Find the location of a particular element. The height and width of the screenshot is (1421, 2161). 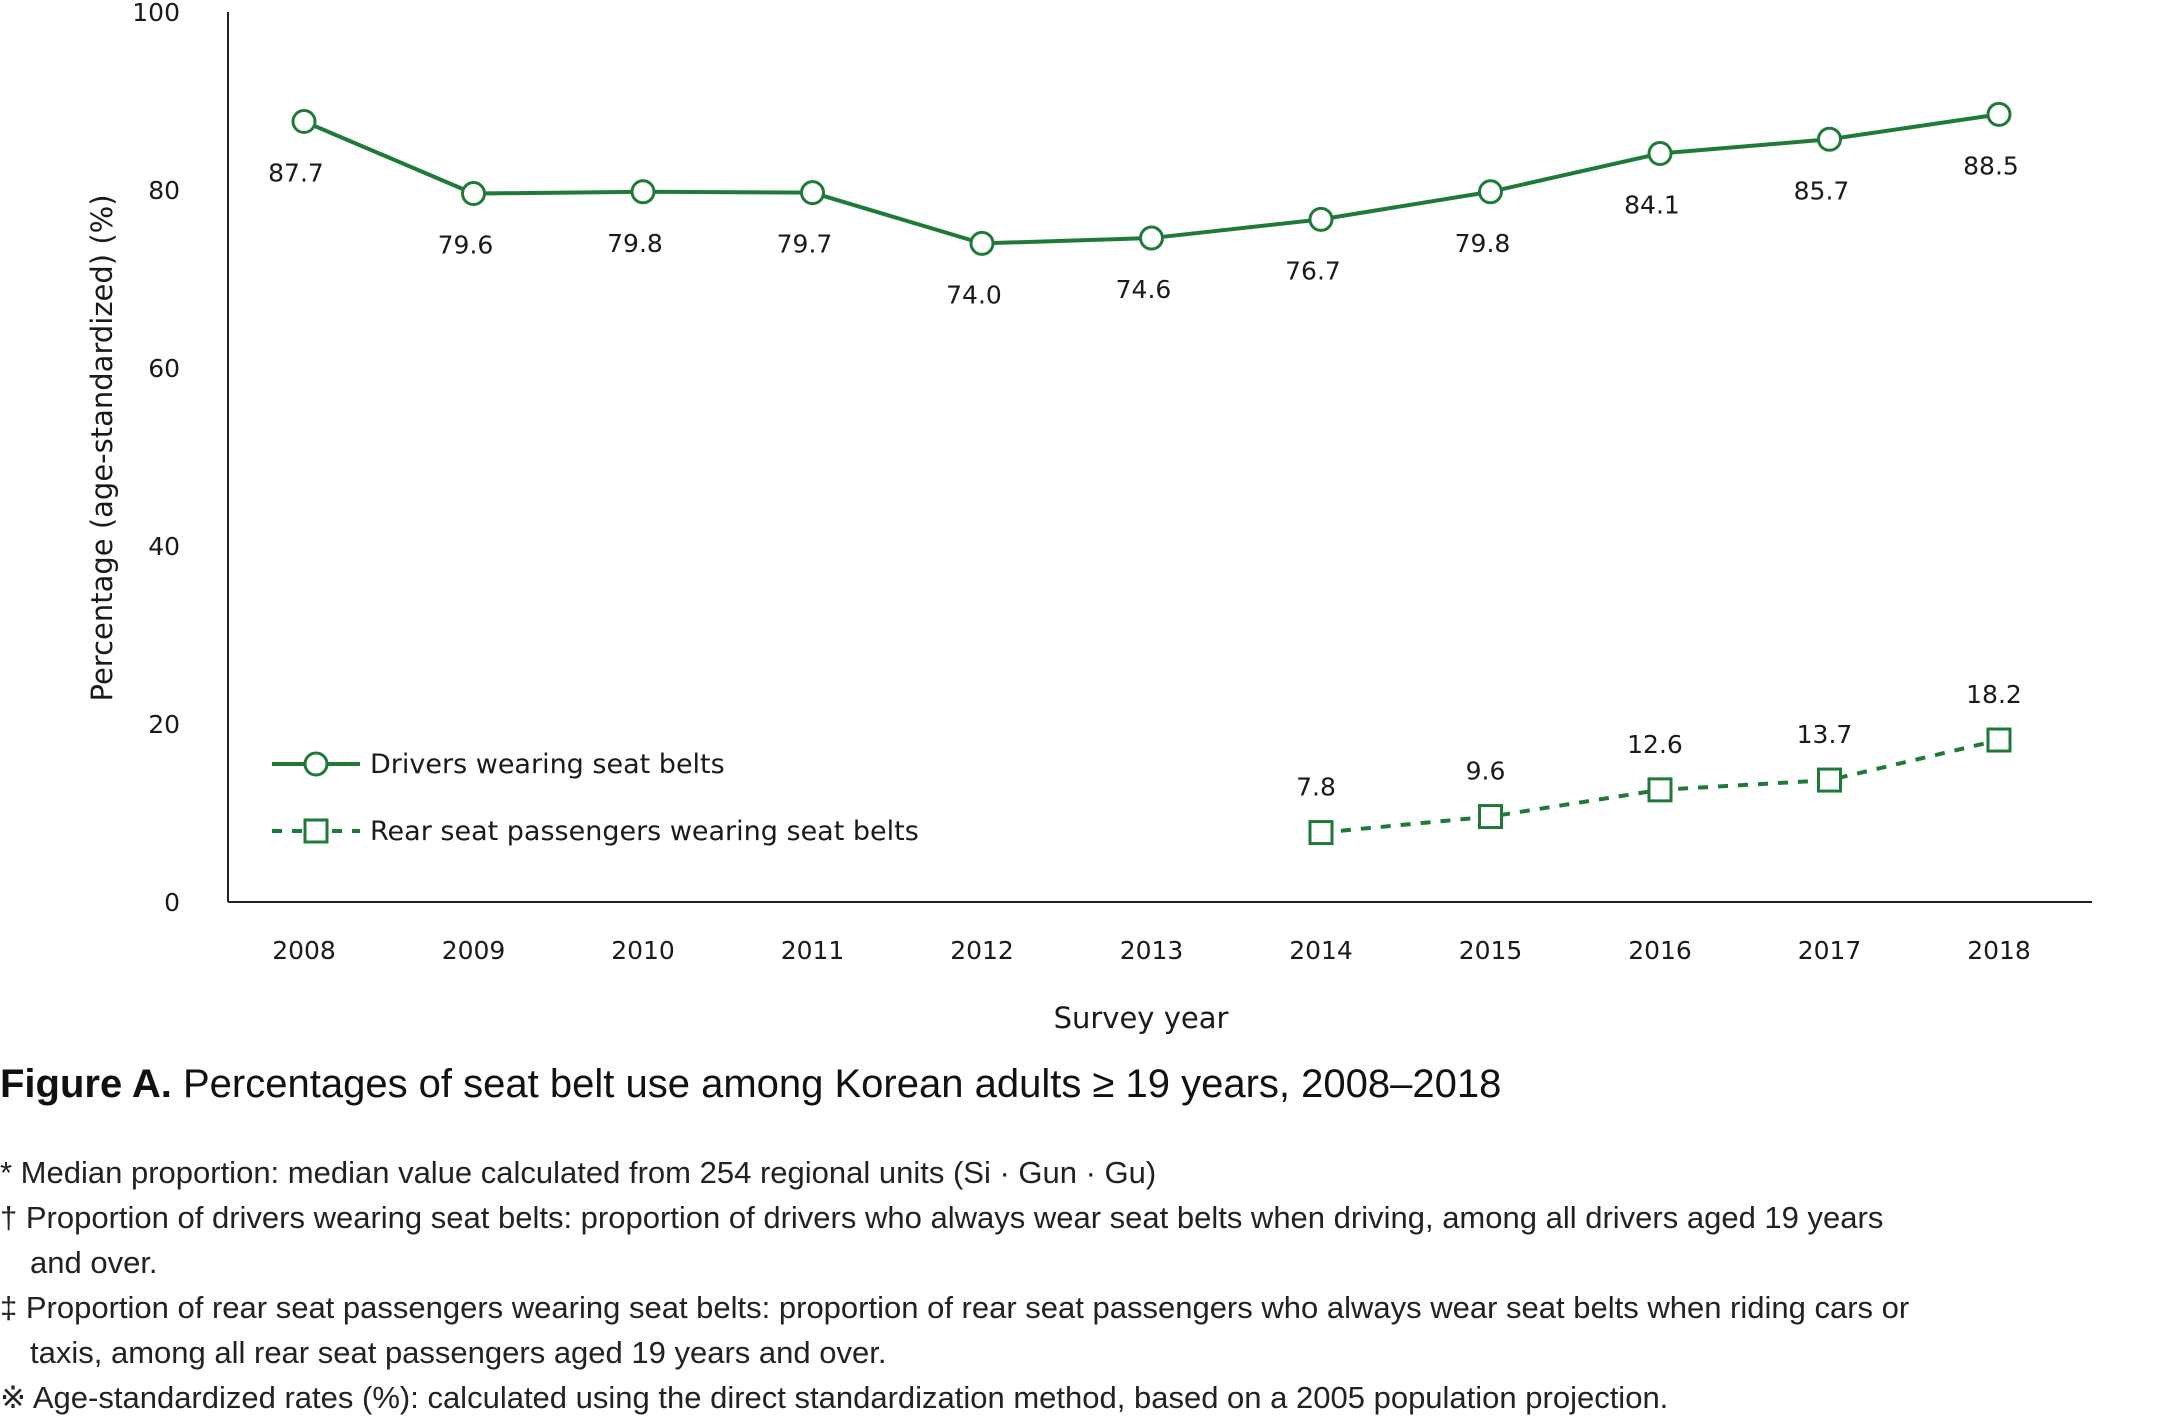

series-rear-passengers: 7.8 9.6 12.6 13.7 18.2 is located at coordinates (1659, 763).